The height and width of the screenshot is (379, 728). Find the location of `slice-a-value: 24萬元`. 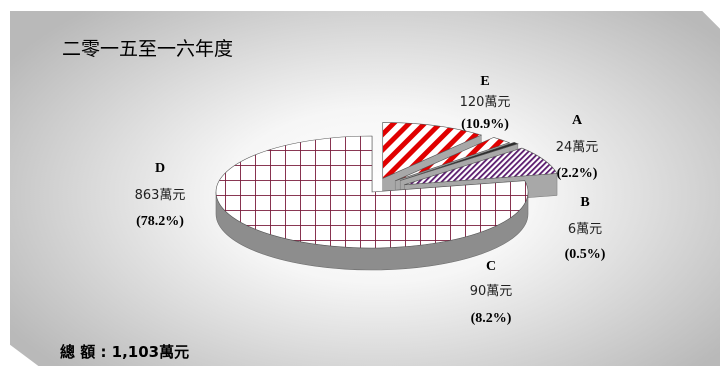

slice-a-value: 24萬元 is located at coordinates (577, 147).